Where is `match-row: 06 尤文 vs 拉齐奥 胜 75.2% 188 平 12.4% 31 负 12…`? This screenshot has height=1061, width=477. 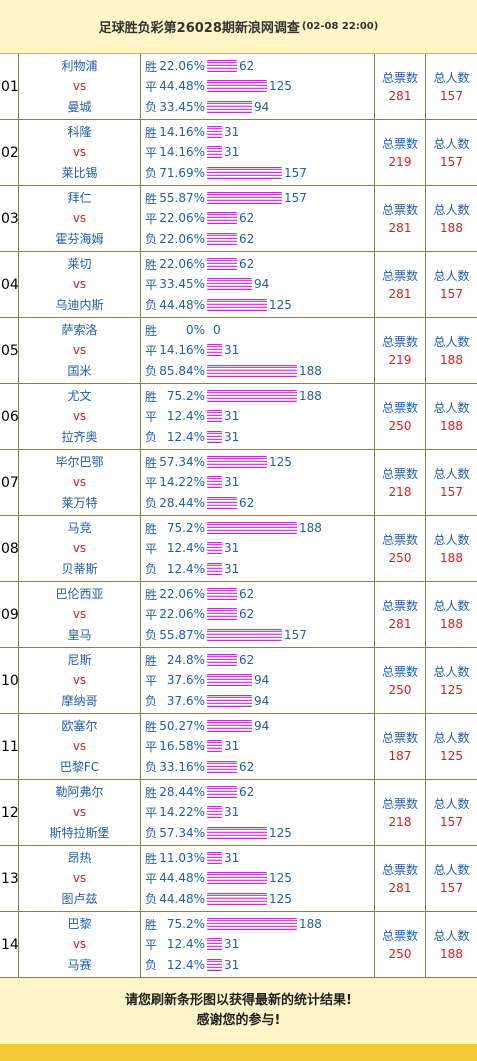 match-row: 06 尤文 vs 拉齐奥 胜 75.2% 188 平 12.4% 31 负 12… is located at coordinates (238, 417).